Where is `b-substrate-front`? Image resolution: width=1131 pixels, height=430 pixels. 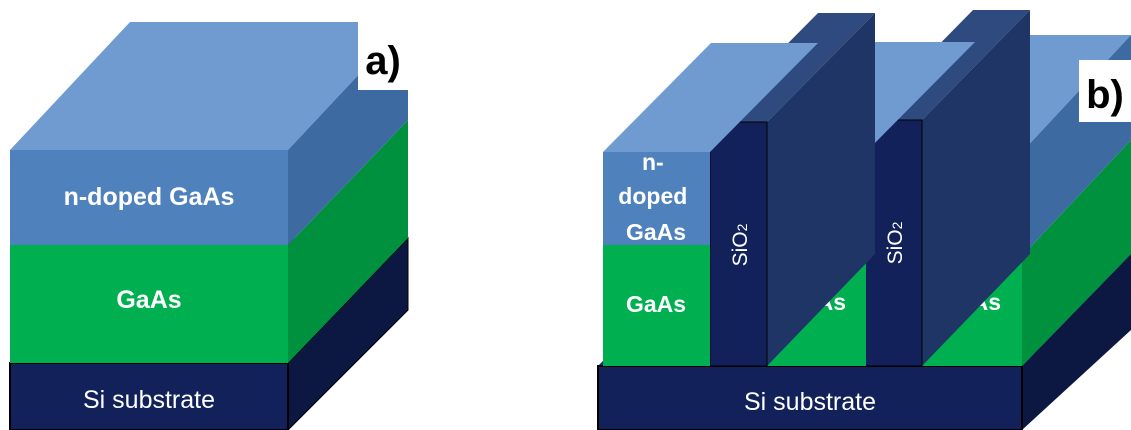
b-substrate-front is located at coordinates (810, 397).